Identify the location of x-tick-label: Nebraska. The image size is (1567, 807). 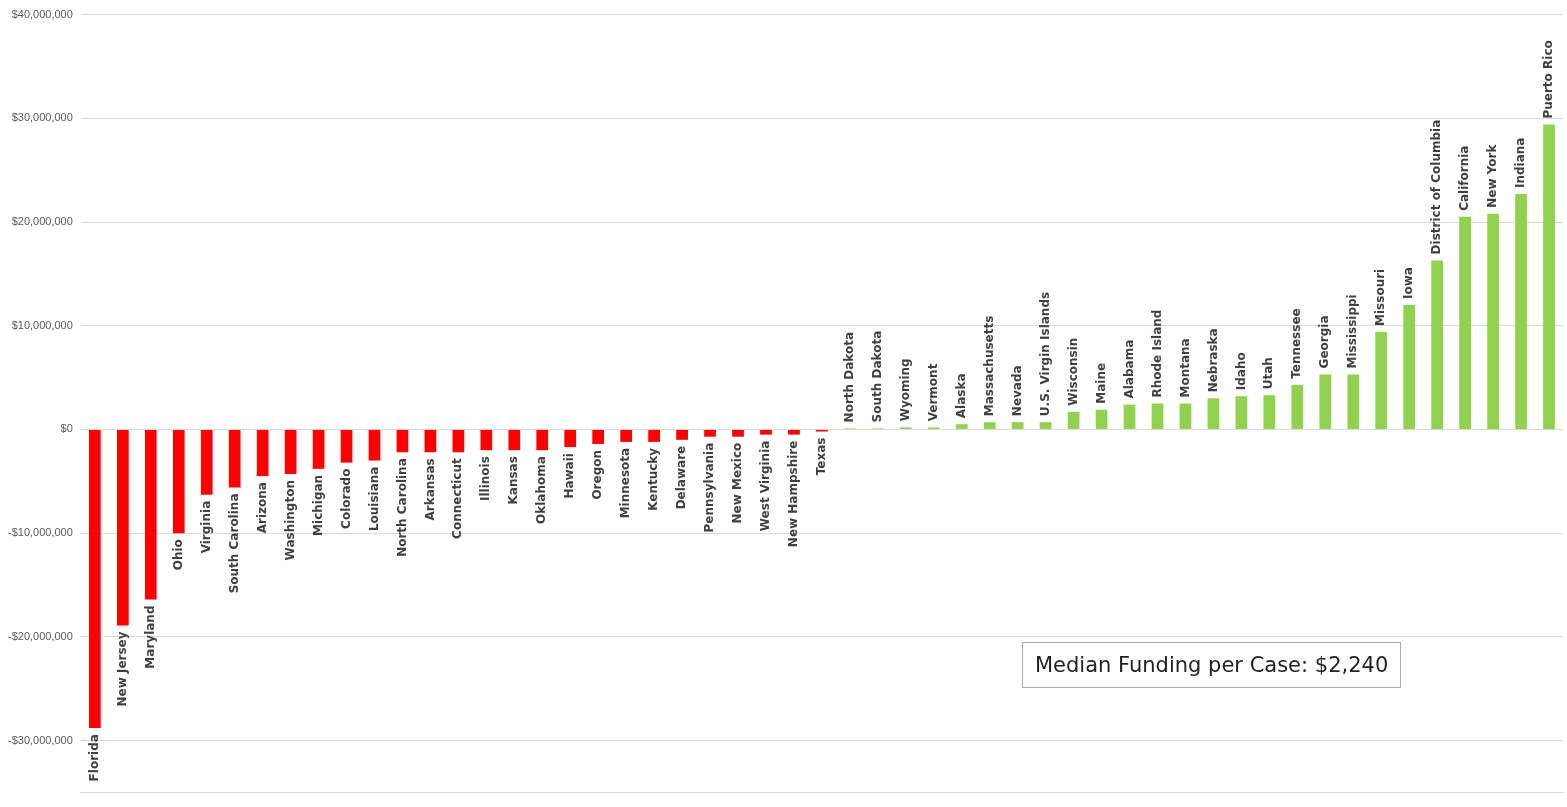
(1212, 360).